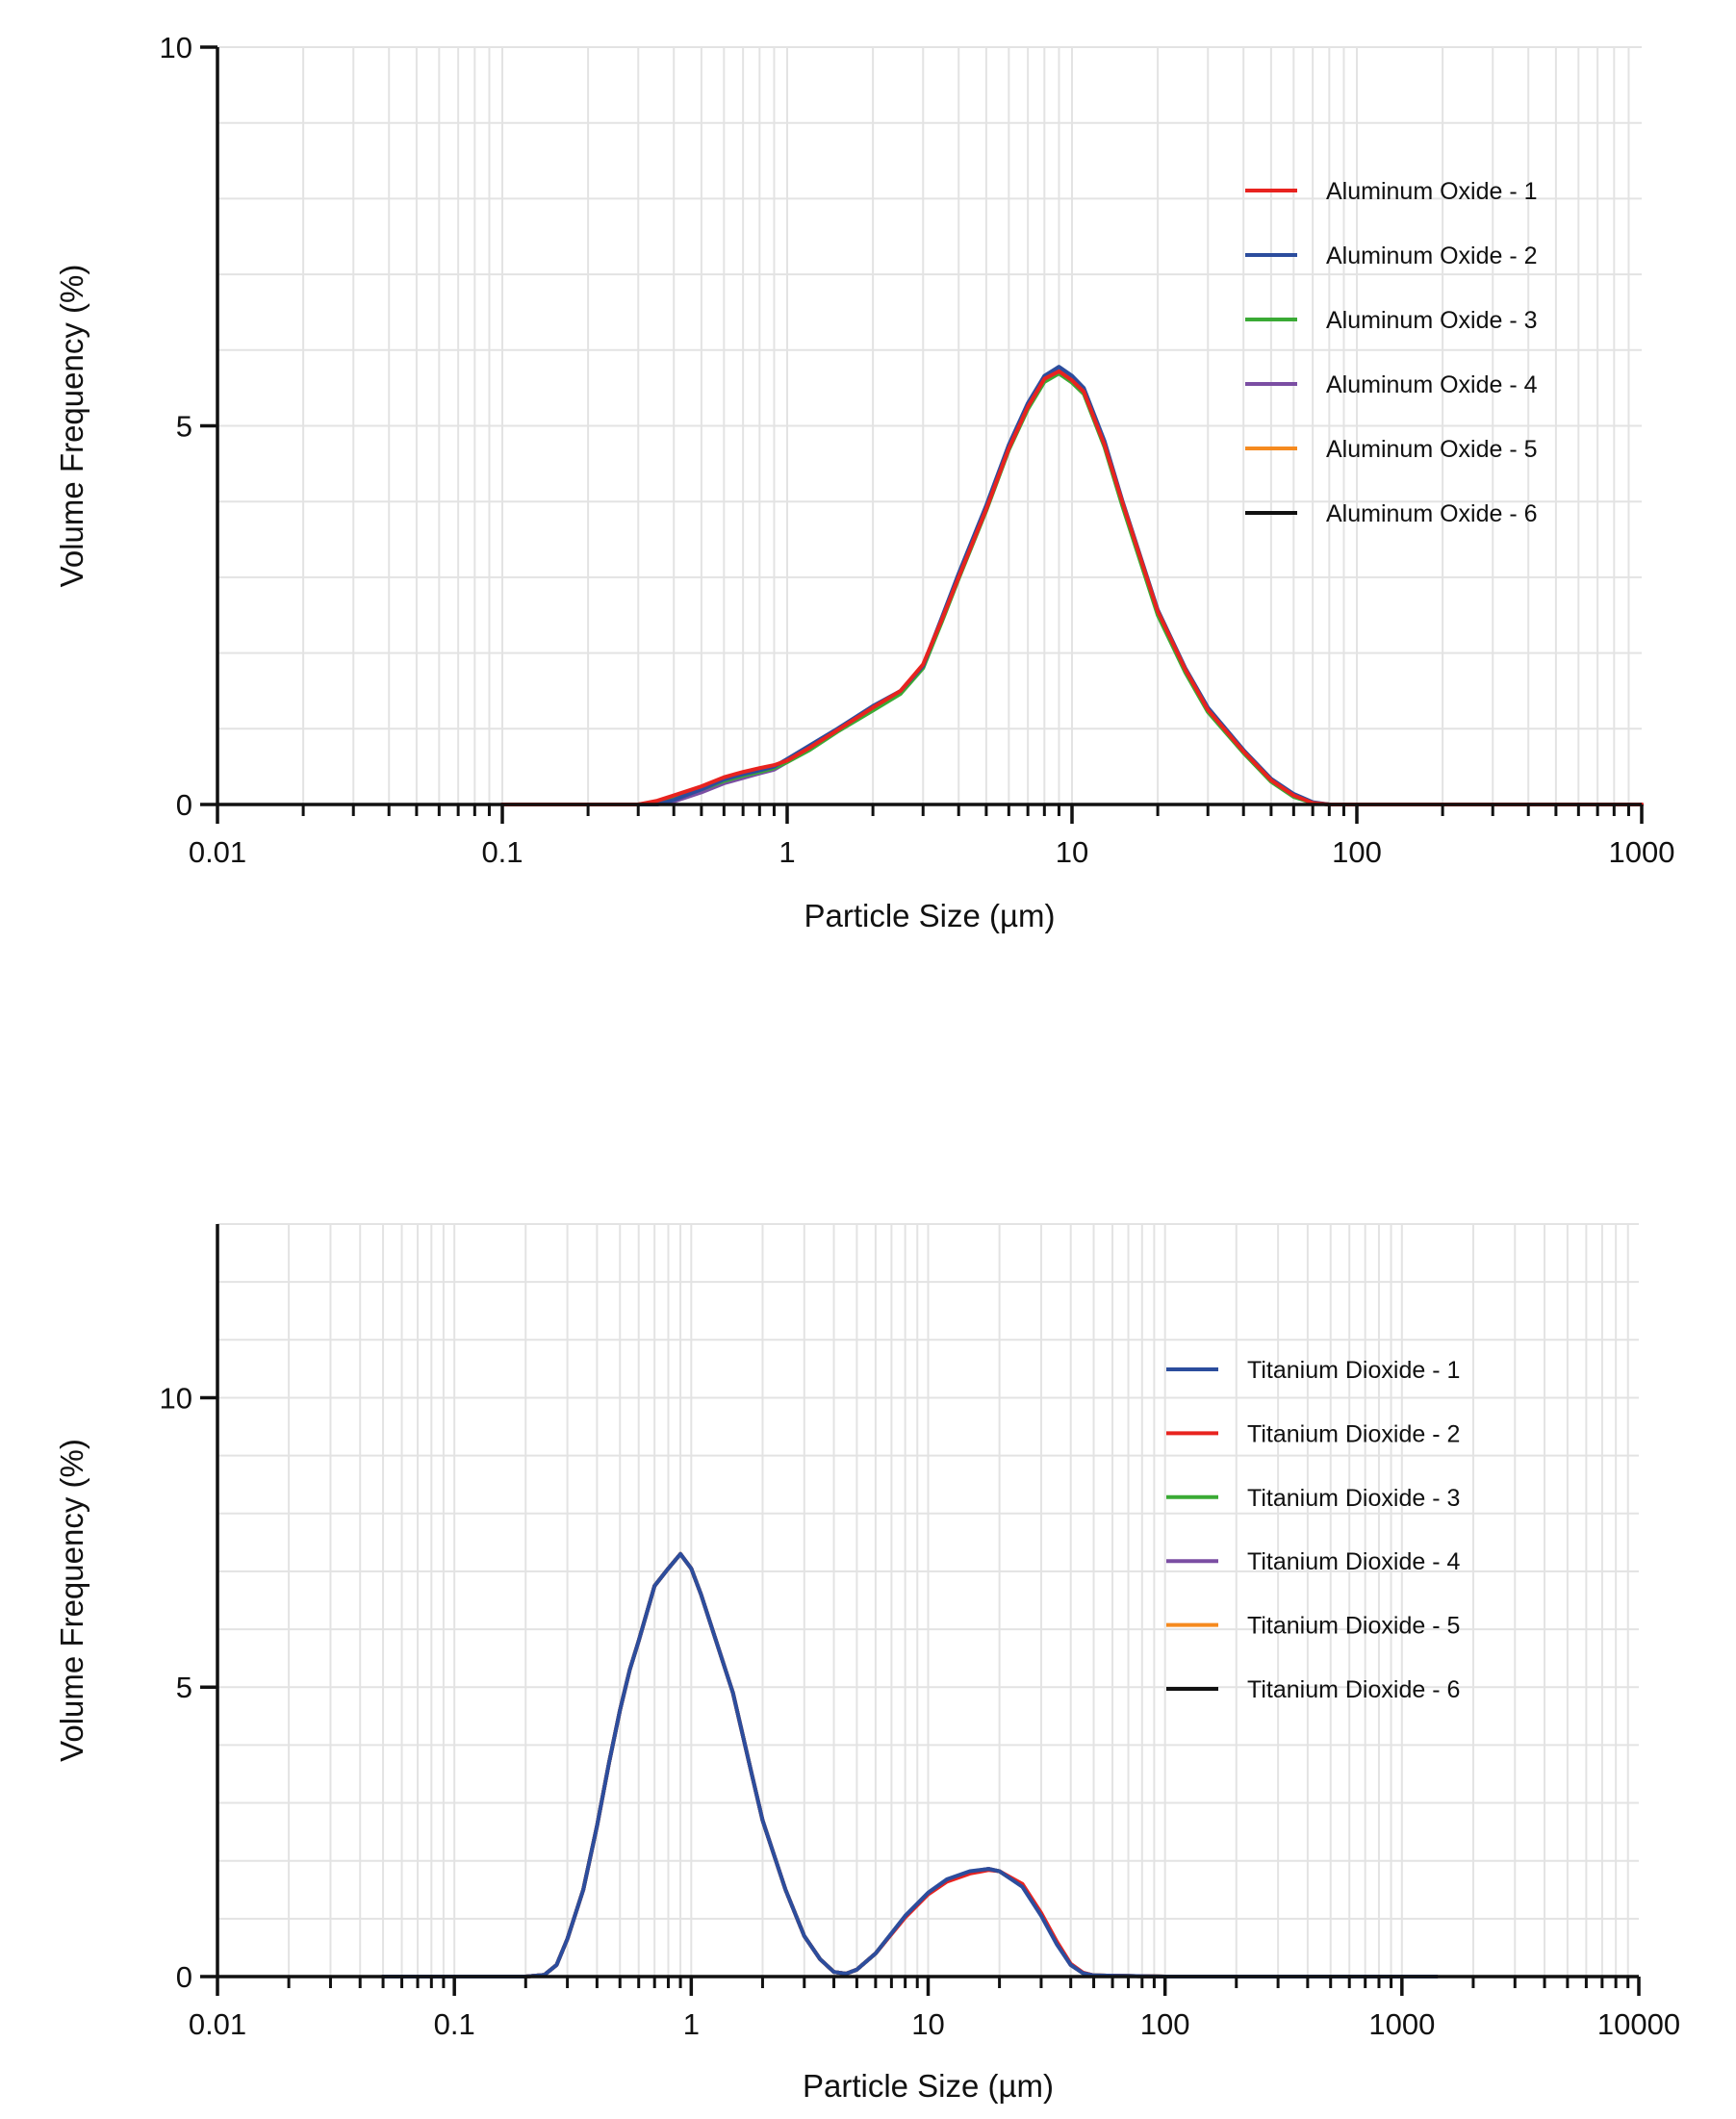 Image resolution: width=1736 pixels, height=2119 pixels. I want to click on legend-label: Titanium Dioxide - 1, so click(1353, 1370).